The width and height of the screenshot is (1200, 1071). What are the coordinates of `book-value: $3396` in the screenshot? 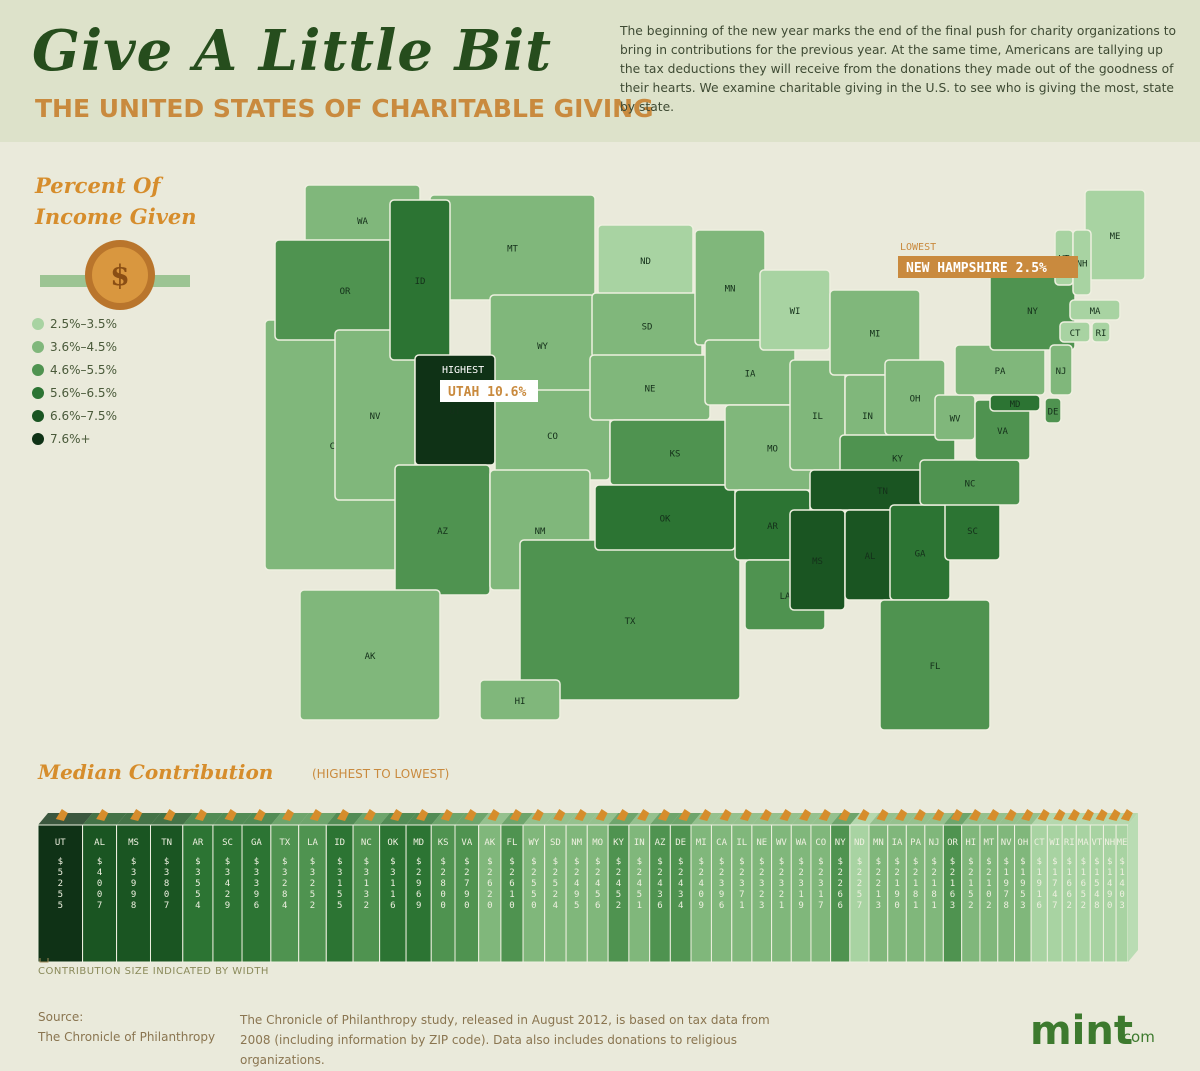 It's located at (256, 884).